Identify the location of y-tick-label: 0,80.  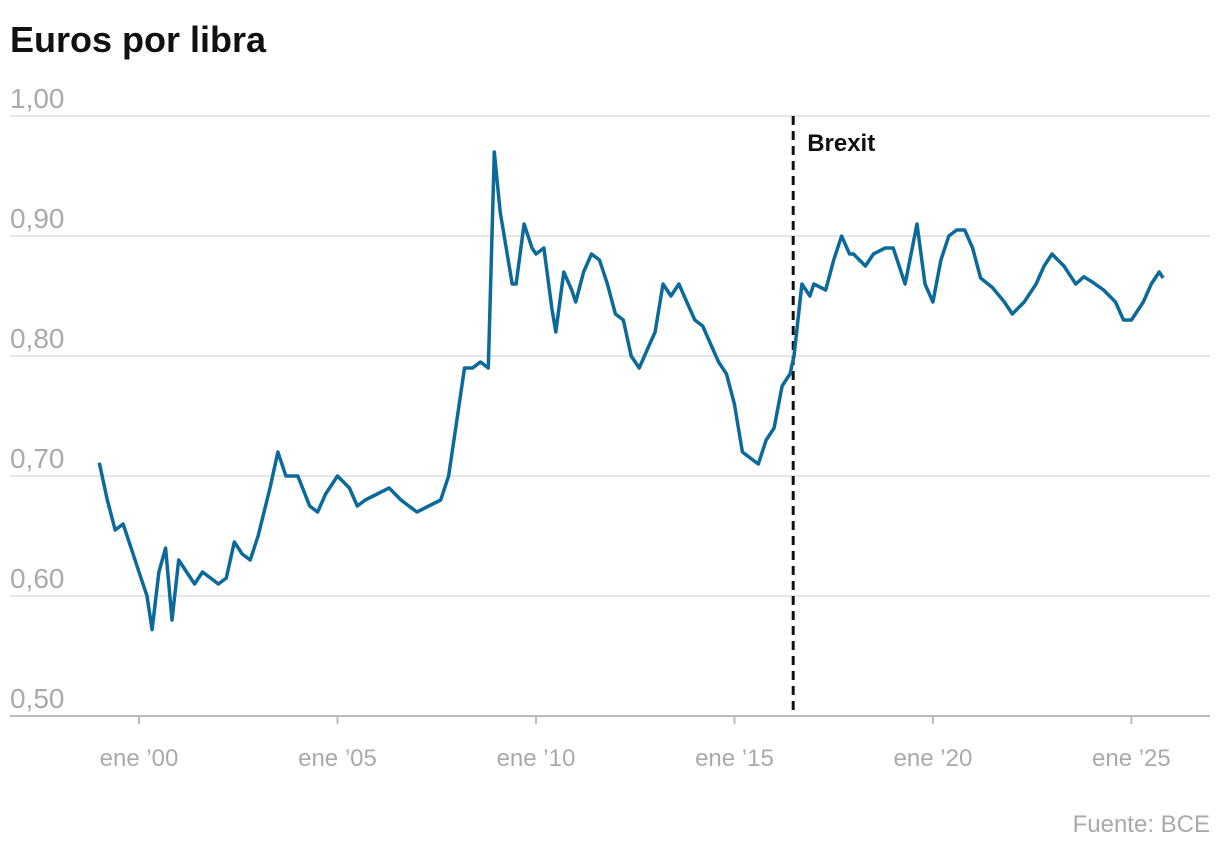
(37, 338).